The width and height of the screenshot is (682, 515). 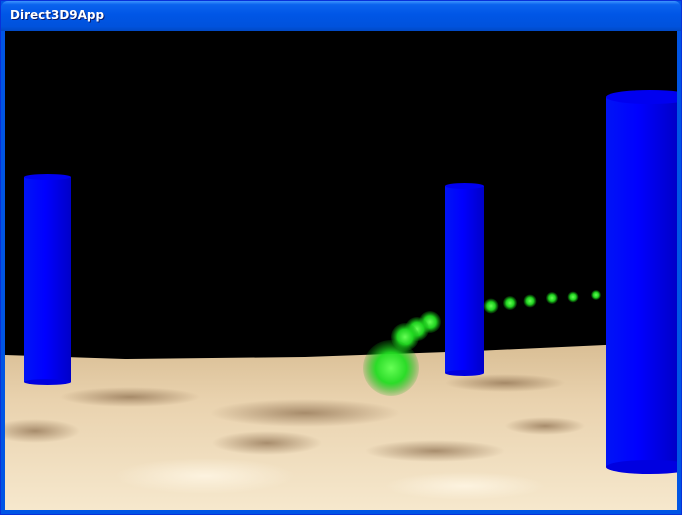 I want to click on particle-trail, so click(x=482, y=343).